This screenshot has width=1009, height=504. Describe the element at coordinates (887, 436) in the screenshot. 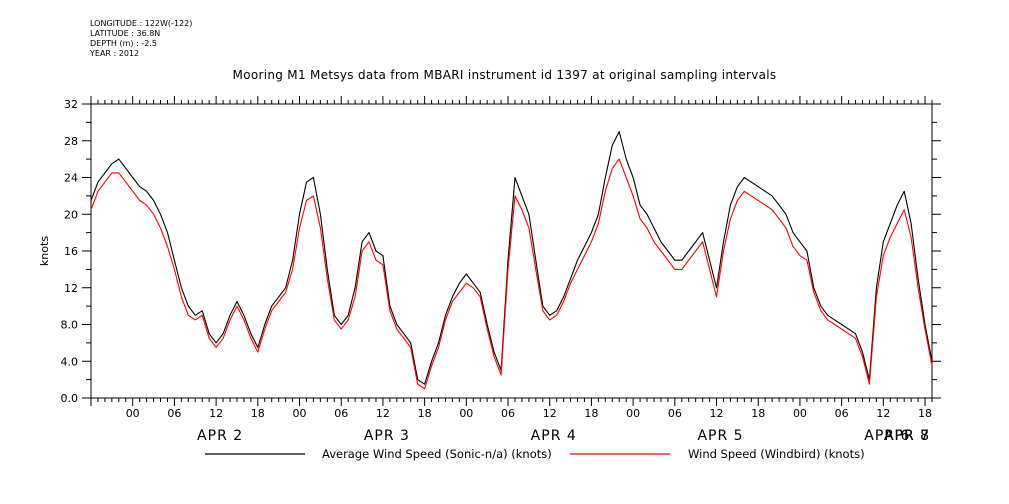

I see `x-day-label: APR 6` at that location.